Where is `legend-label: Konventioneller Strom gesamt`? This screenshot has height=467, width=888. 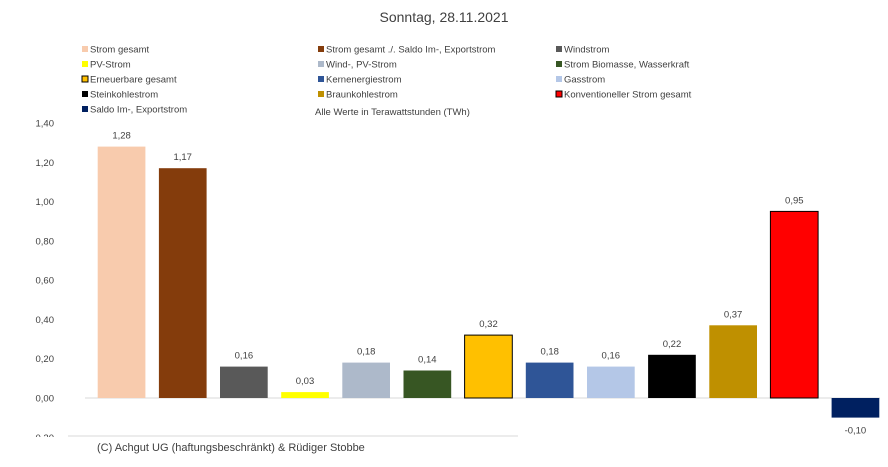
legend-label: Konventioneller Strom gesamt is located at coordinates (628, 95).